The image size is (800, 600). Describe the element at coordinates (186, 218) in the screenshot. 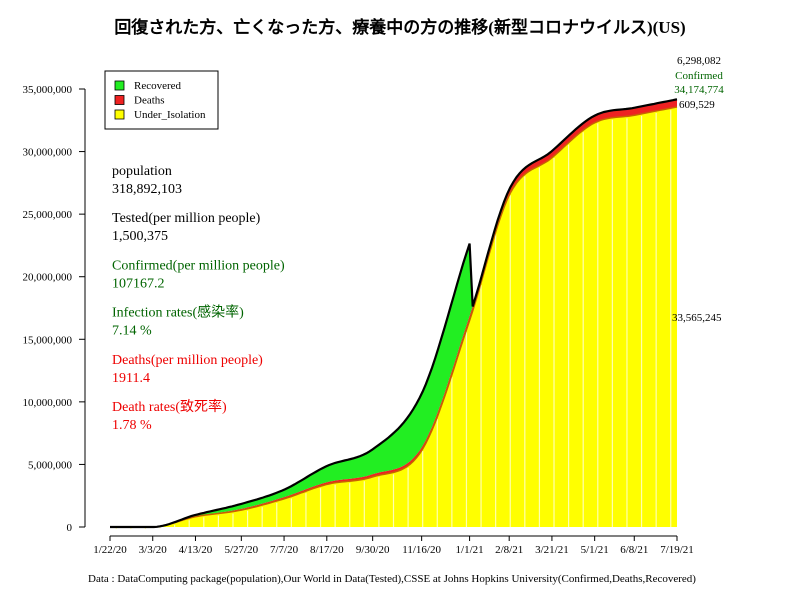

I see `stat-label: Tested(per million people)` at that location.